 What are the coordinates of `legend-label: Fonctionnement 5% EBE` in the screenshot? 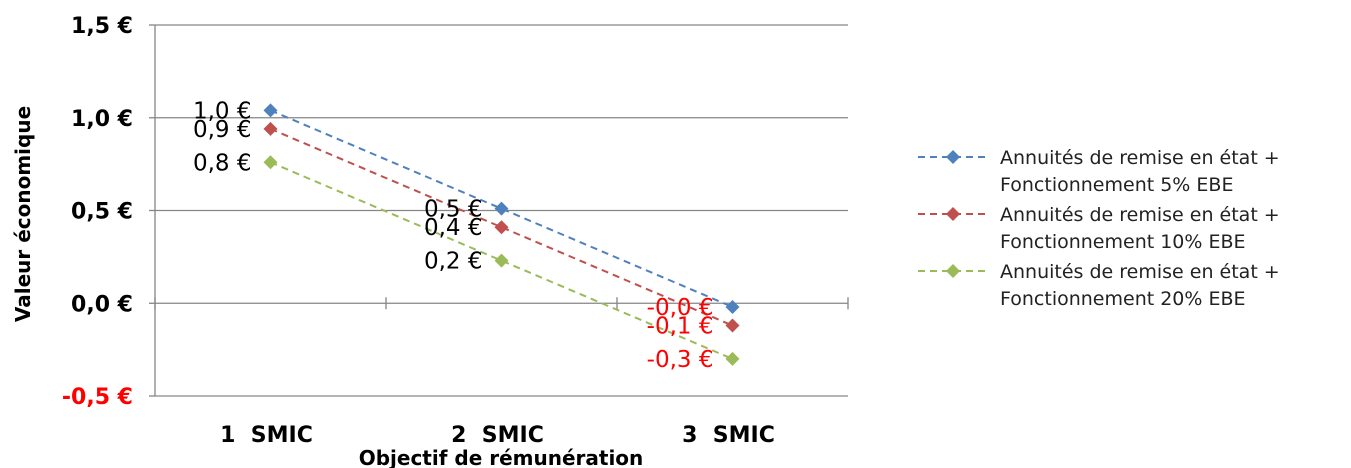 It's located at (1116, 185).